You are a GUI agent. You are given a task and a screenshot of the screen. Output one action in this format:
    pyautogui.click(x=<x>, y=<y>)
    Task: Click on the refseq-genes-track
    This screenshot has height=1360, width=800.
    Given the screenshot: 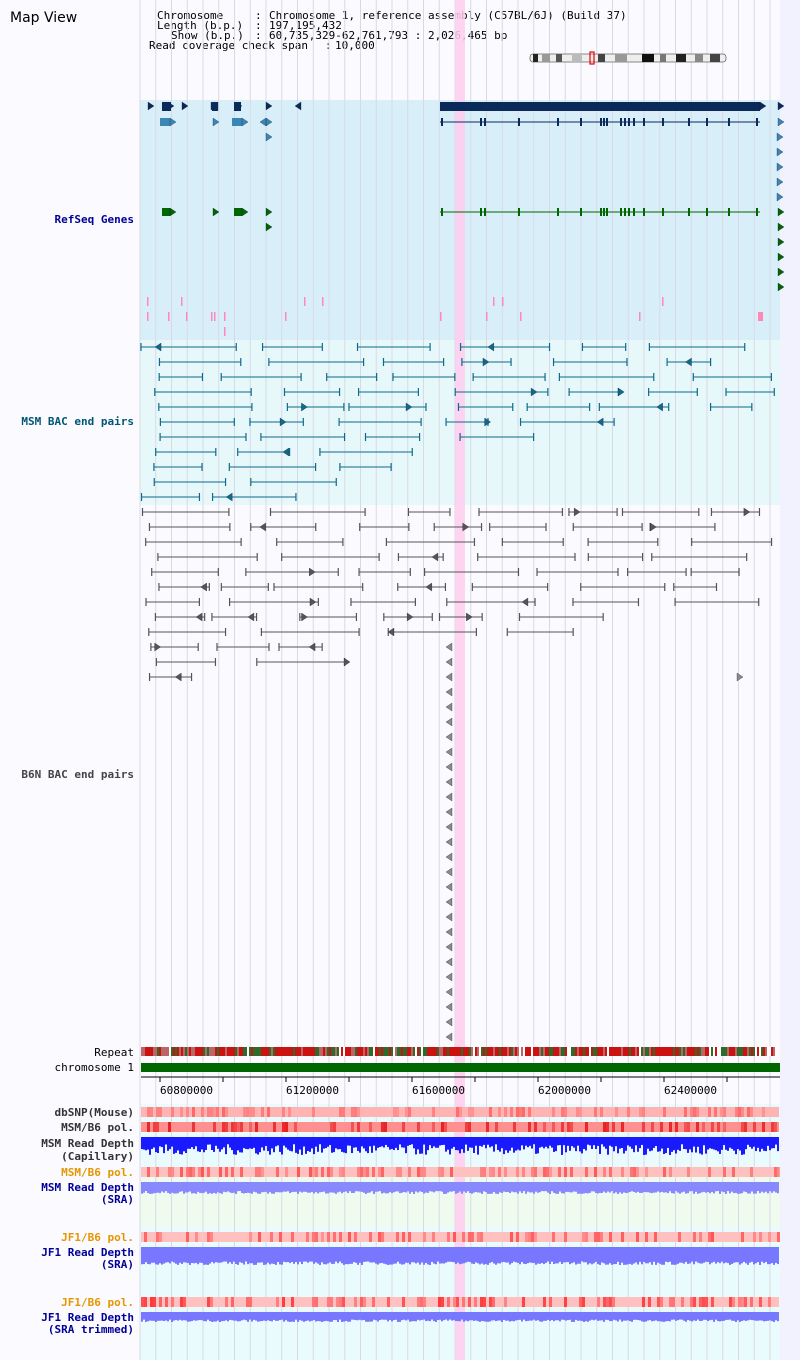 What is the action you would take?
    pyautogui.click(x=466, y=218)
    